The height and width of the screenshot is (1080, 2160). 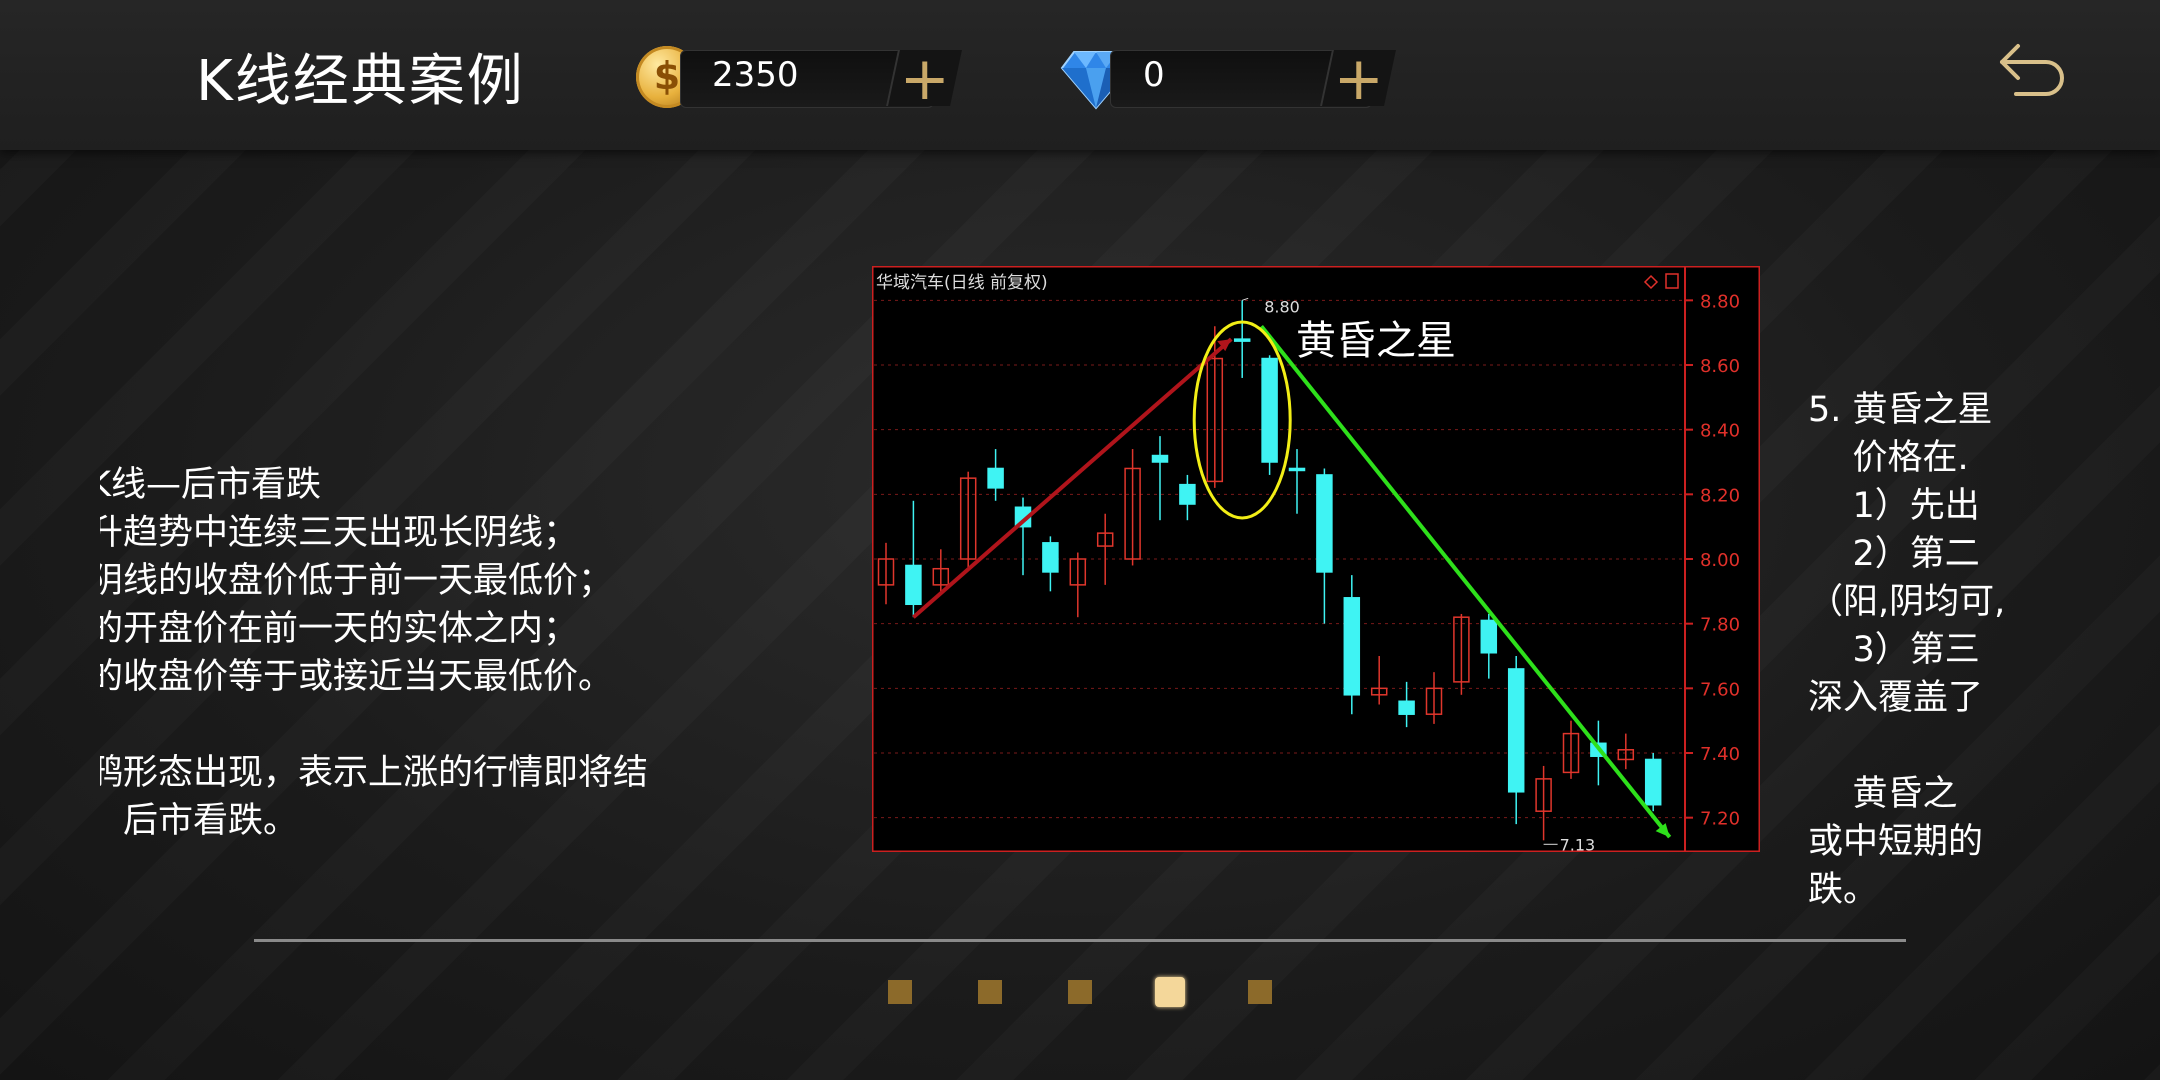 I want to click on stock-title: 华域汽车(日线 前复权), so click(x=962, y=283).